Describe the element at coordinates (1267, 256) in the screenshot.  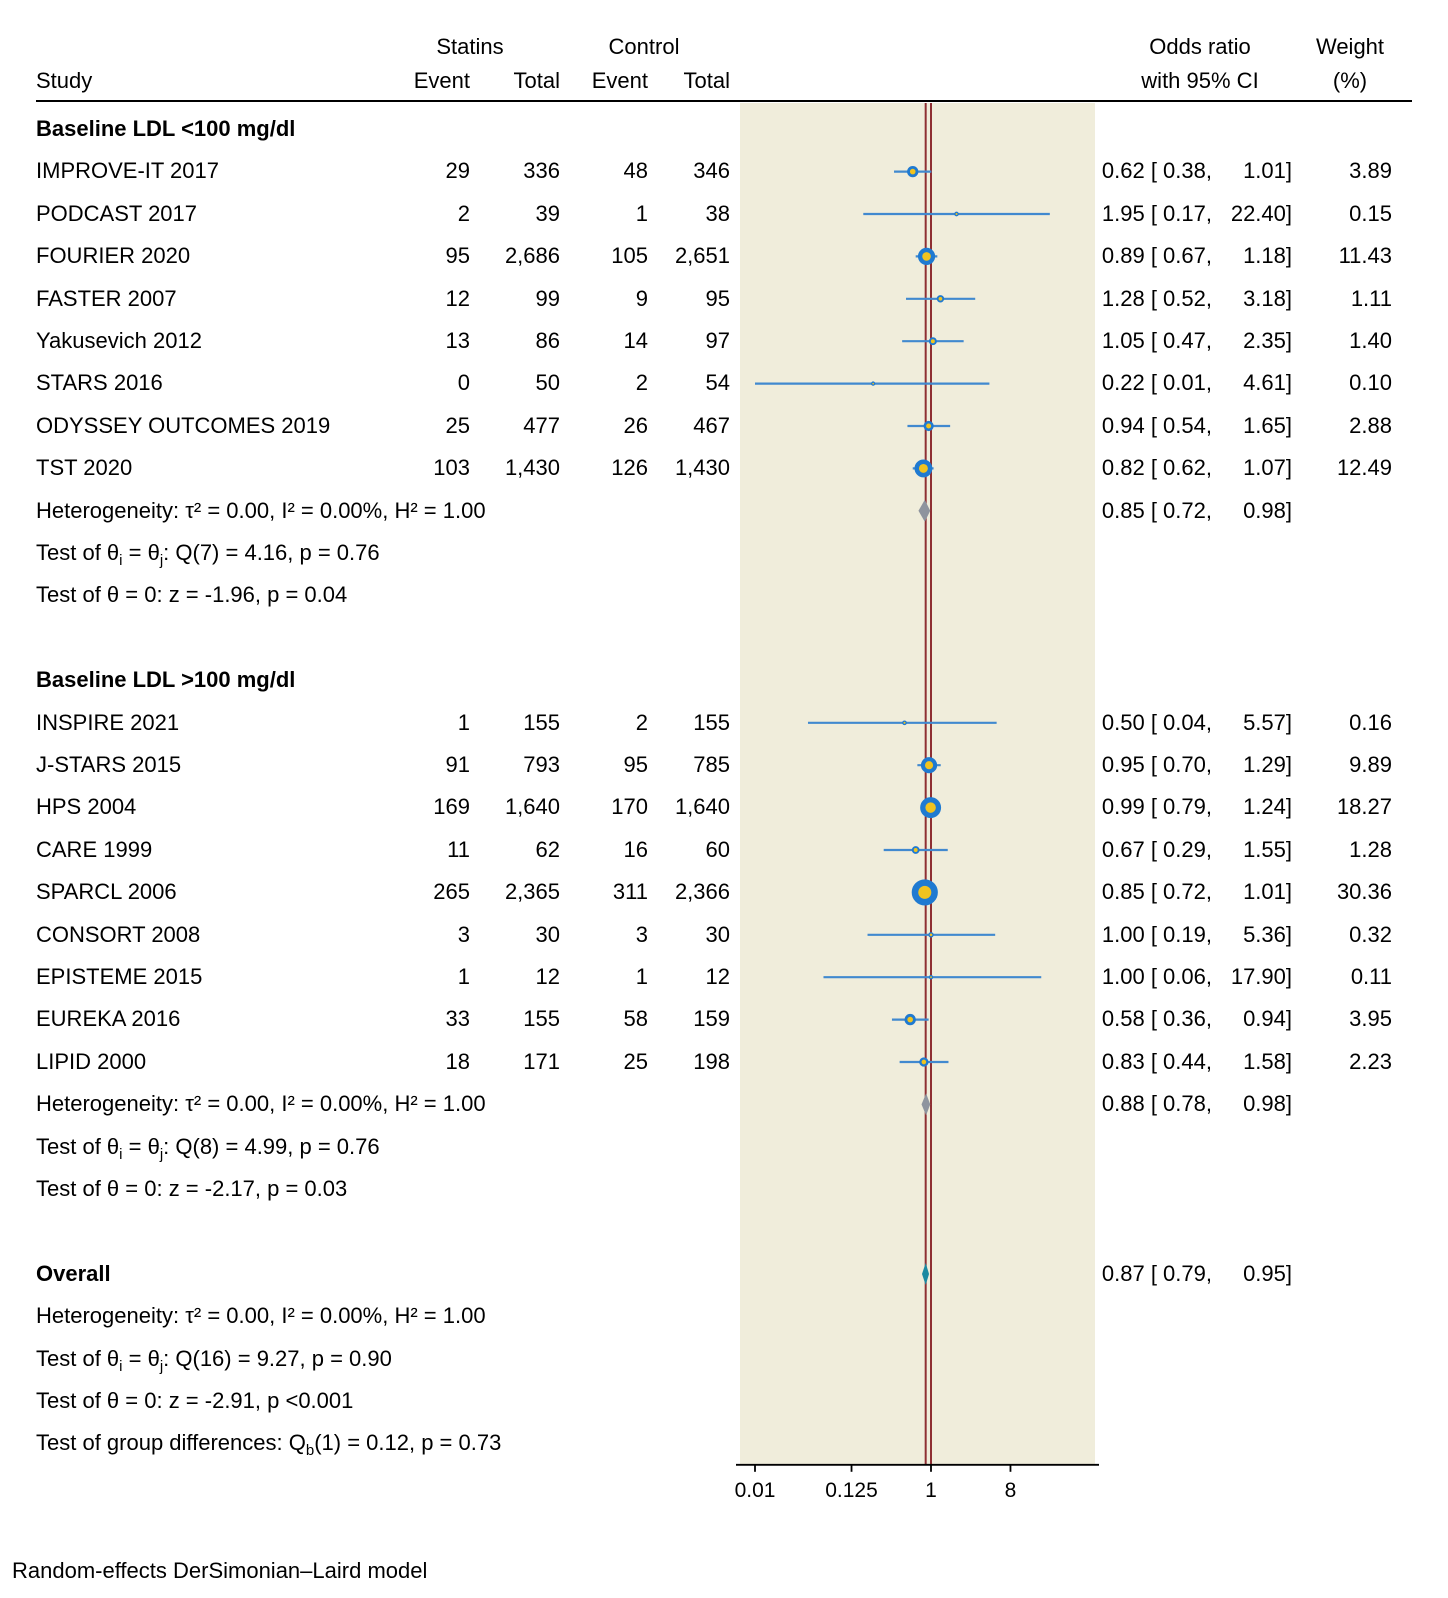
I see `or-ci-upper-text: 1.18]` at that location.